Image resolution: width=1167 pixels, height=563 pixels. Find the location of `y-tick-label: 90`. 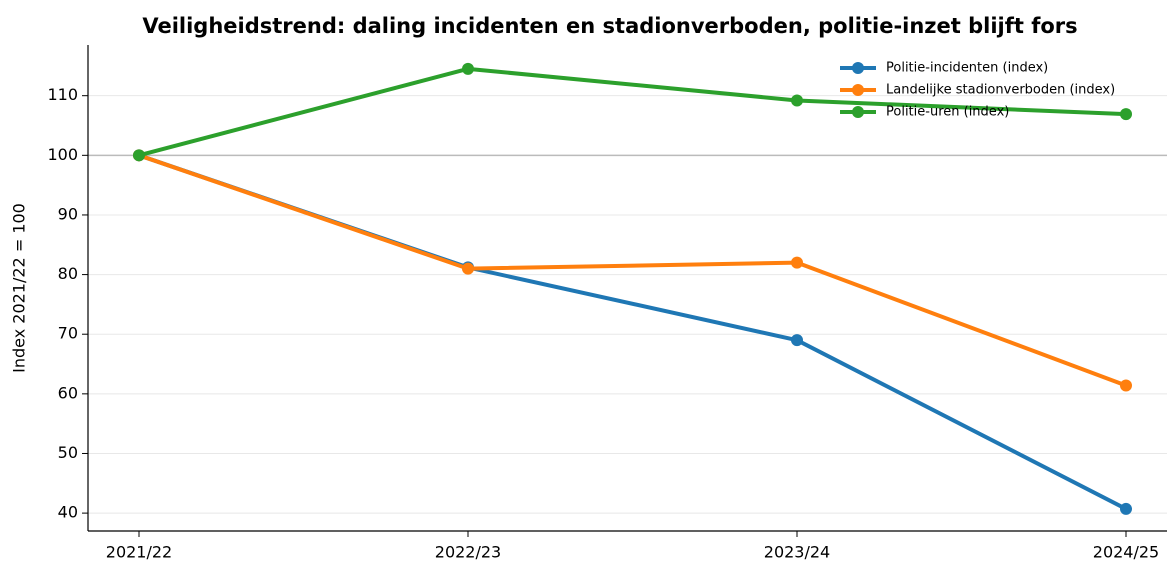

y-tick-label: 90 is located at coordinates (68, 213).